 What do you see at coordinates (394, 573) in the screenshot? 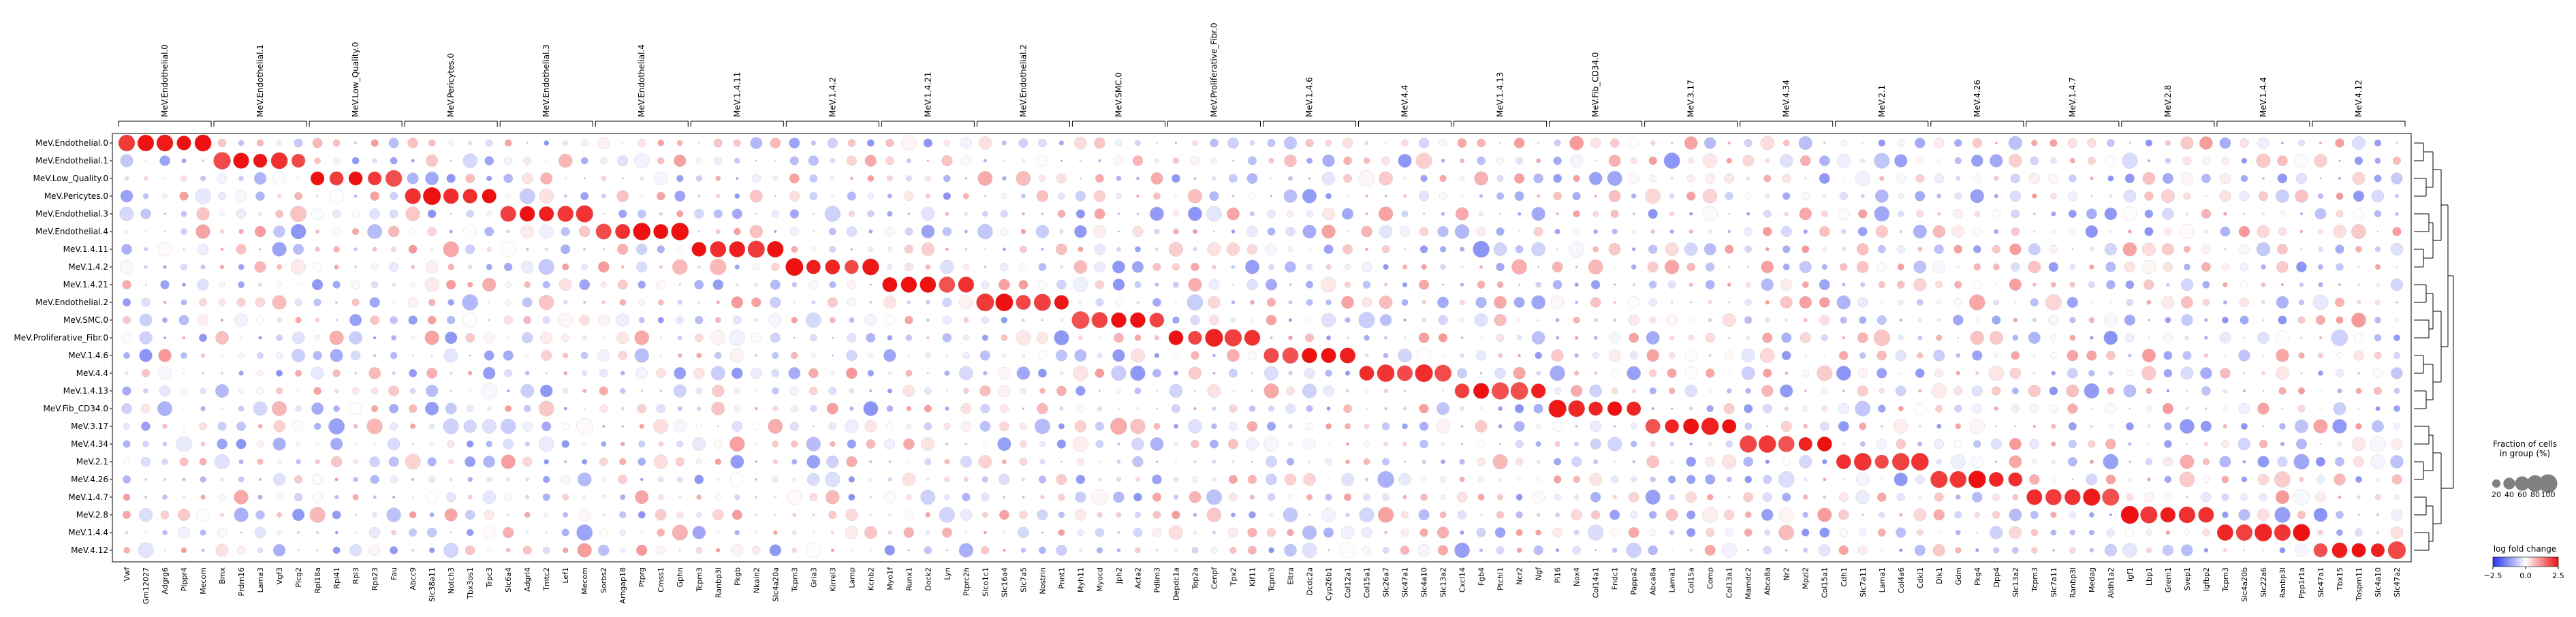
I see `gene-tick-label: Fau` at bounding box center [394, 573].